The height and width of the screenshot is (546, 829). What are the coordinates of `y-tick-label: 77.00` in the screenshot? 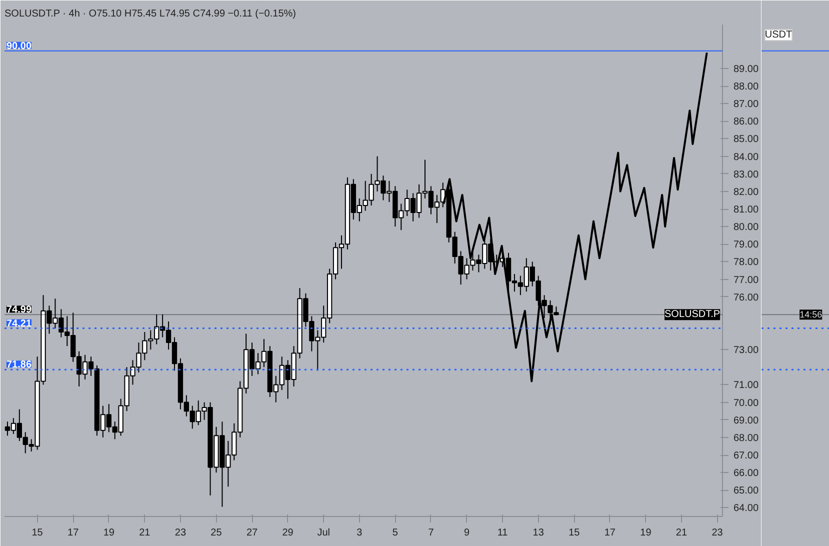 It's located at (746, 280).